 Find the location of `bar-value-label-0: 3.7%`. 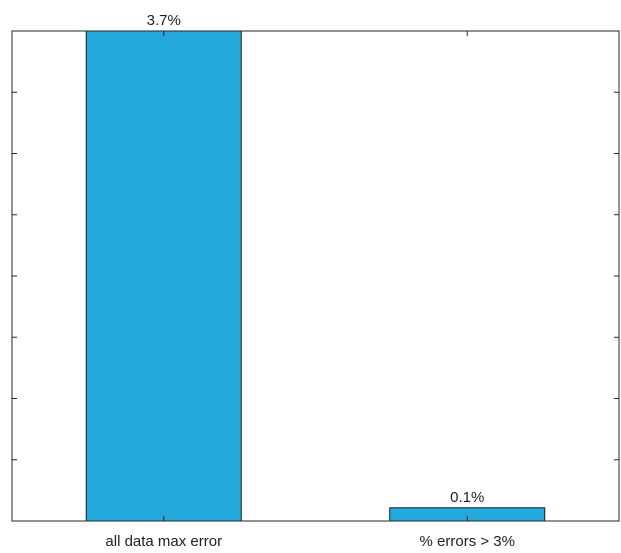

bar-value-label-0: 3.7% is located at coordinates (164, 20).